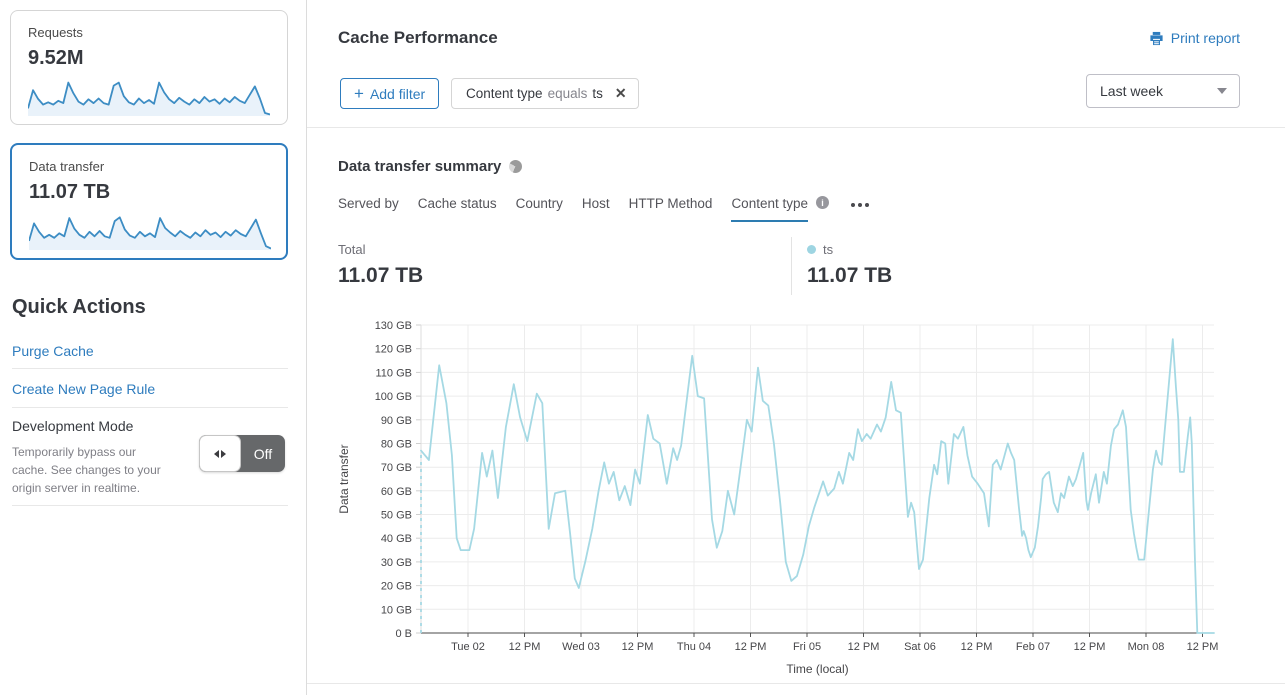 The image size is (1285, 695). Describe the element at coordinates (396, 587) in the screenshot. I see `svg-text: 20 GB` at that location.